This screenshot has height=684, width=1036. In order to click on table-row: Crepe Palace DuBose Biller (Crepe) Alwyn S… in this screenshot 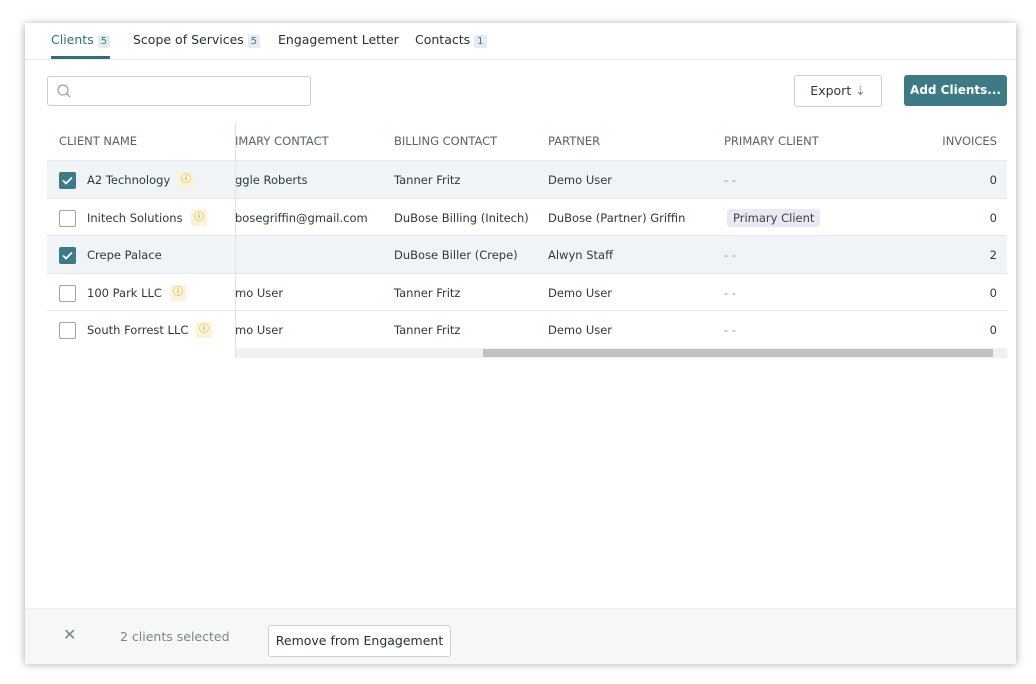, I will do `click(527, 254)`.